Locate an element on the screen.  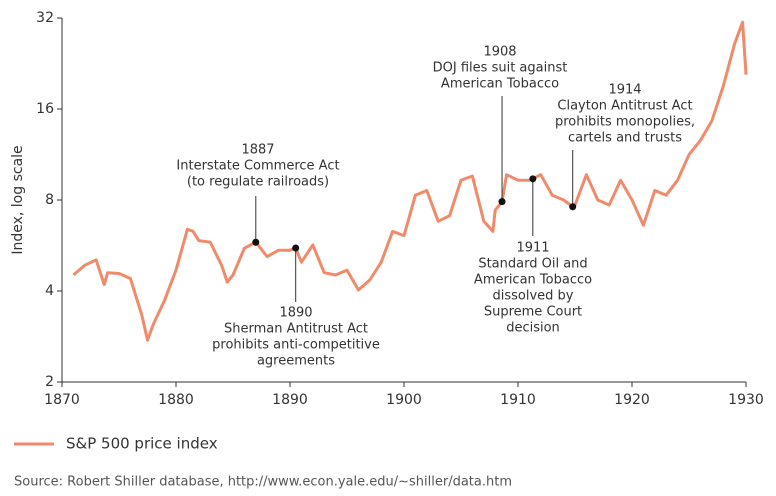
annotation-text: Supreme Court is located at coordinates (533, 312).